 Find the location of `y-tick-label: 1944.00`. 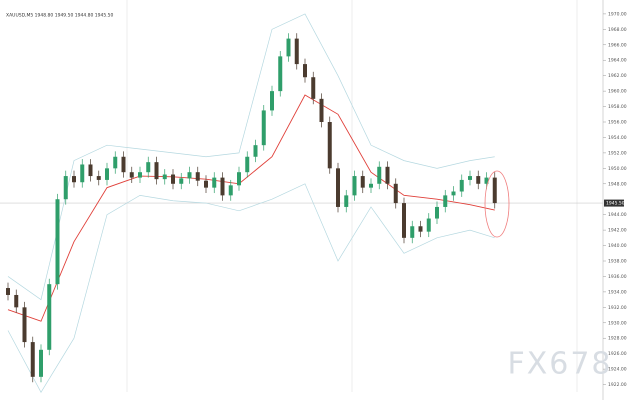

y-tick-label: 1944.00 is located at coordinates (617, 215).